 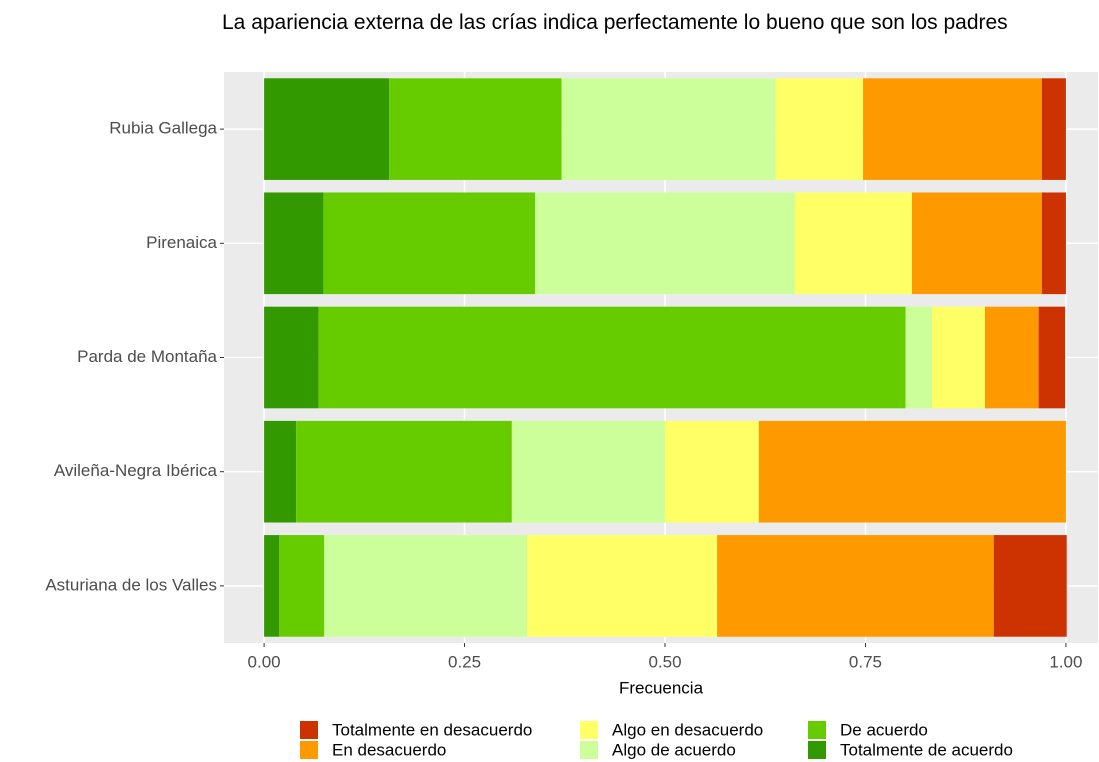 What do you see at coordinates (147, 356) in the screenshot?
I see `y-tick-label: Parda de Montaña` at bounding box center [147, 356].